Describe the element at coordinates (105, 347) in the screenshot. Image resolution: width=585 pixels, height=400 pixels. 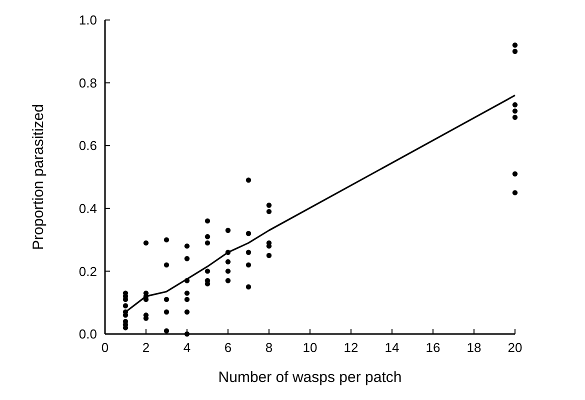
I see `x-tick-label: 0` at that location.